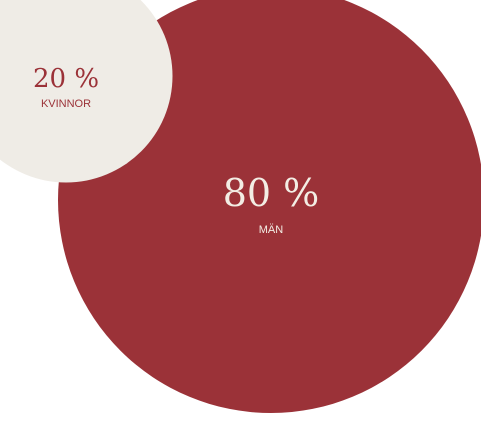 This screenshot has height=425, width=481. What do you see at coordinates (271, 230) in the screenshot?
I see `bubble-men-label: MÄN` at bounding box center [271, 230].